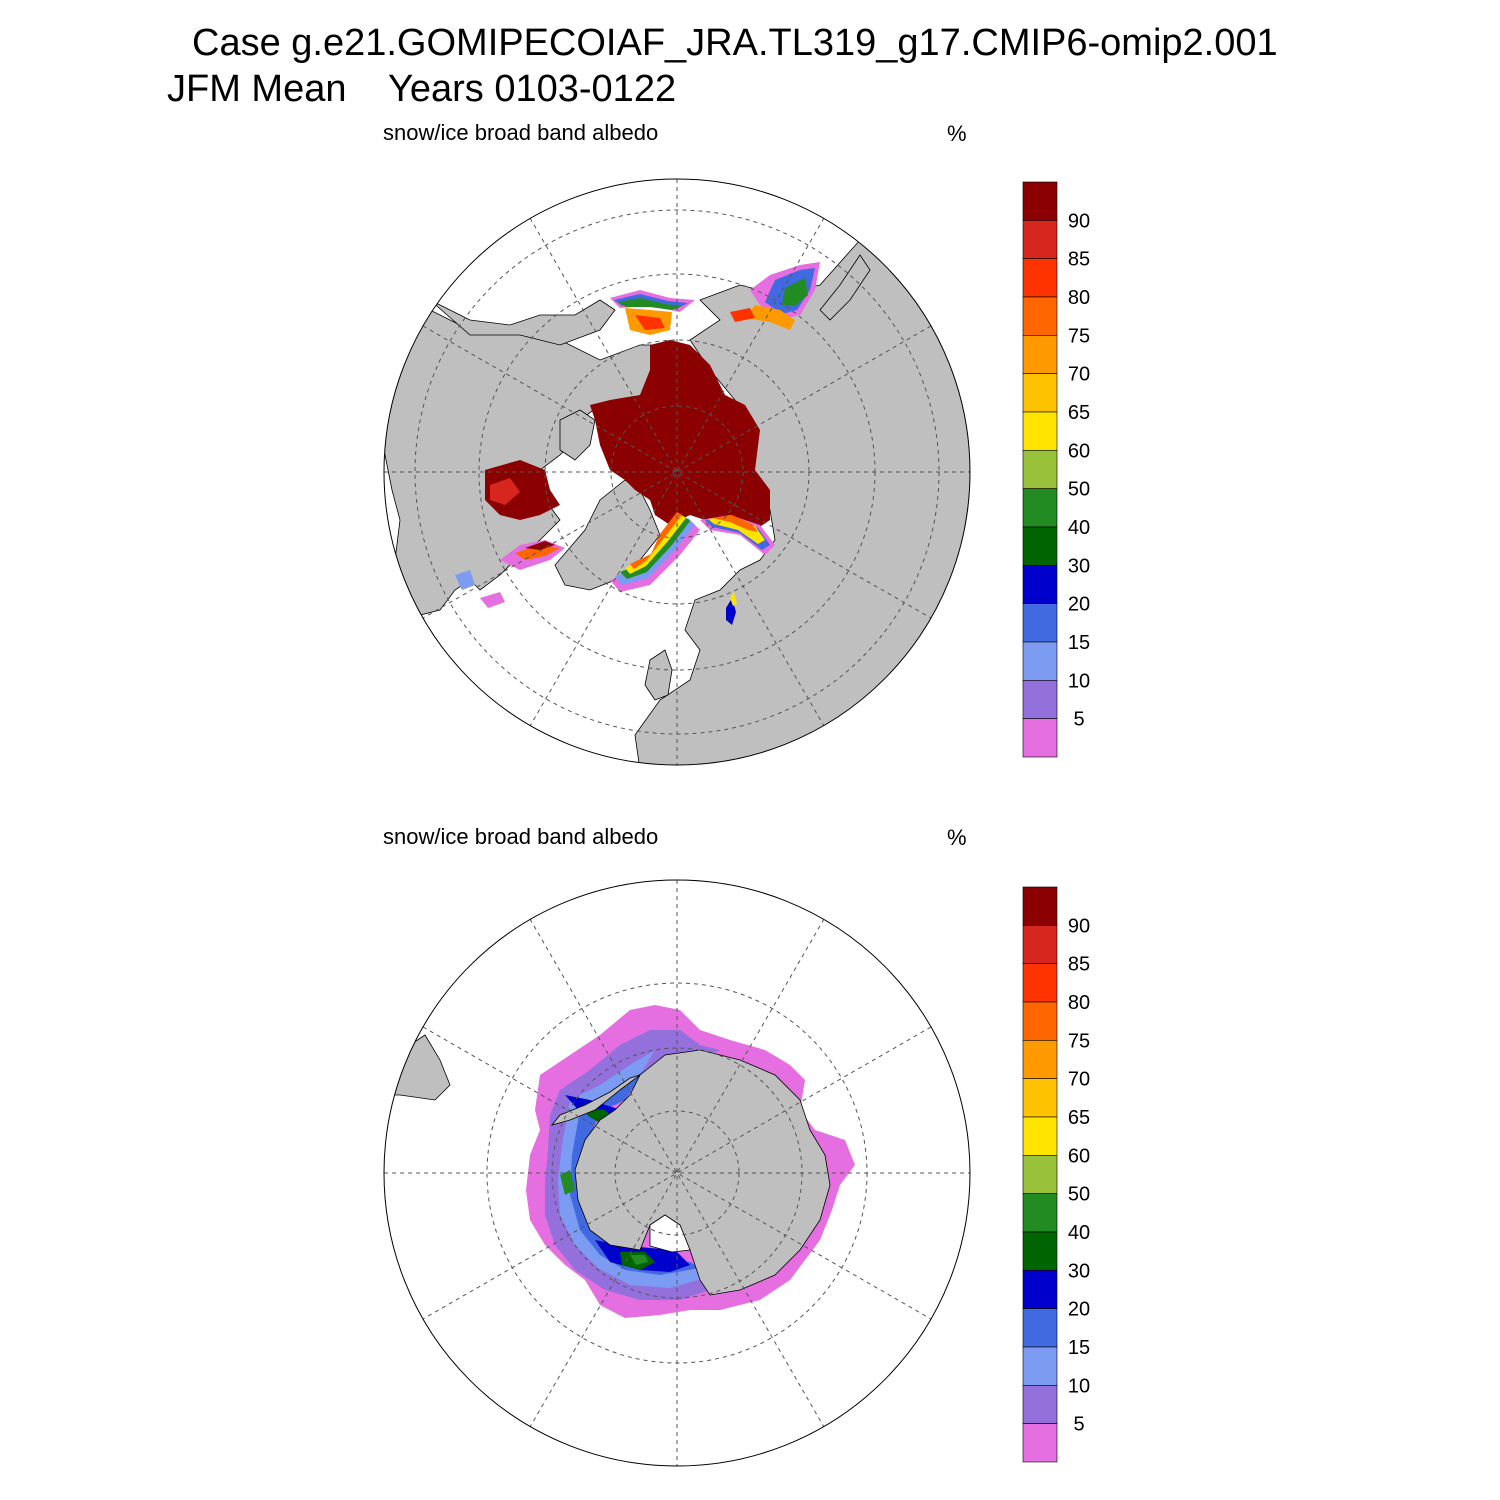 The image size is (1500, 1500). What do you see at coordinates (522, 322) in the screenshot?
I see `alaska-landmass` at bounding box center [522, 322].